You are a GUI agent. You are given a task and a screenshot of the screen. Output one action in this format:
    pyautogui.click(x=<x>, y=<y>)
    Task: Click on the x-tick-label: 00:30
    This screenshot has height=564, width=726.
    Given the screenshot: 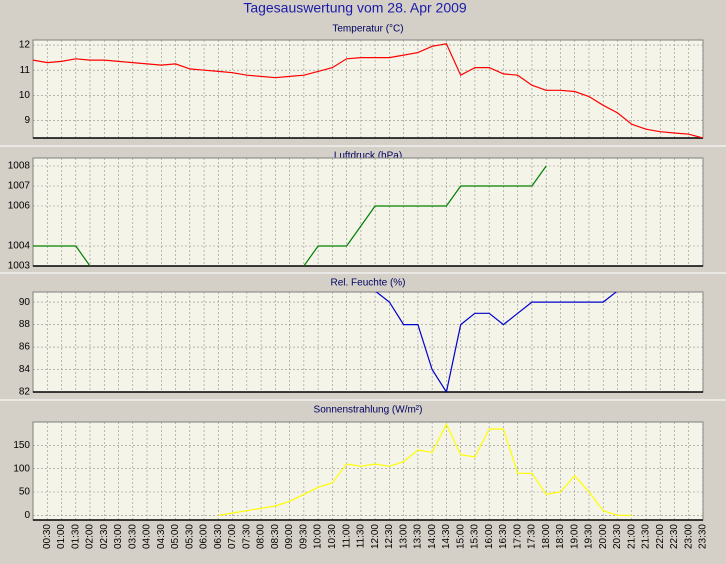 What is the action you would take?
    pyautogui.click(x=47, y=536)
    